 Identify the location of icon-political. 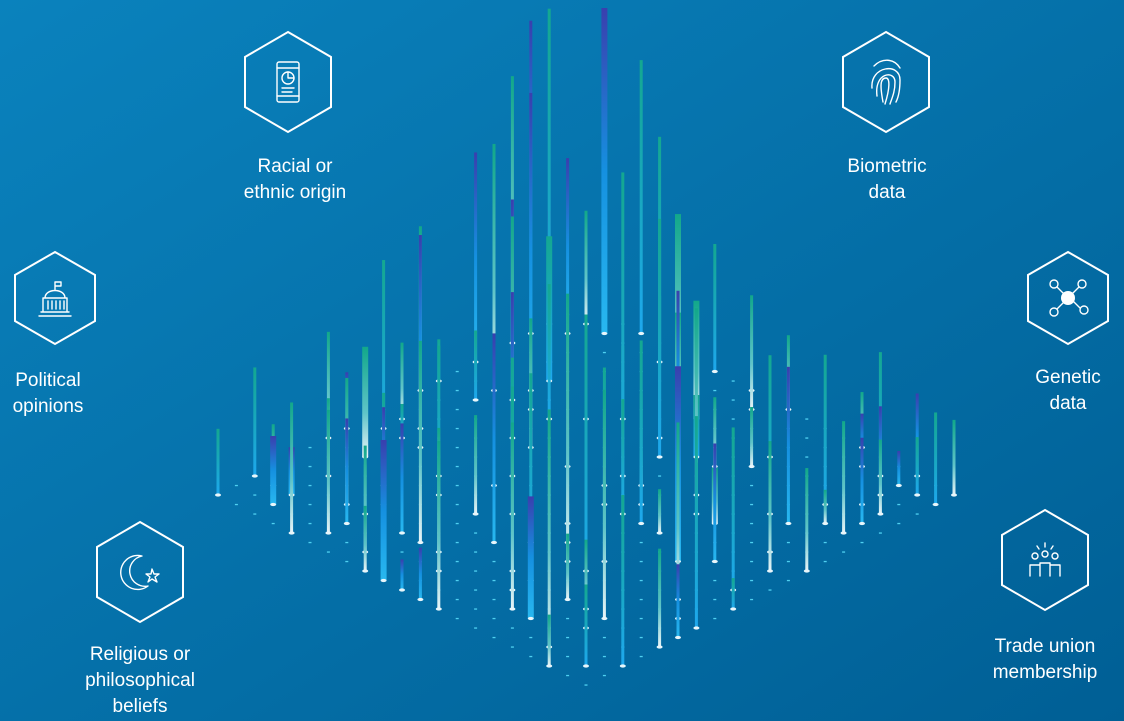
(55, 298).